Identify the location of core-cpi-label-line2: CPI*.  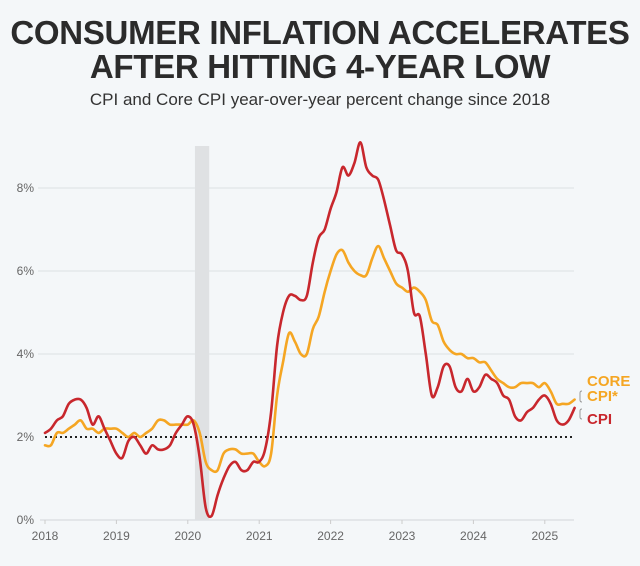
(602, 396).